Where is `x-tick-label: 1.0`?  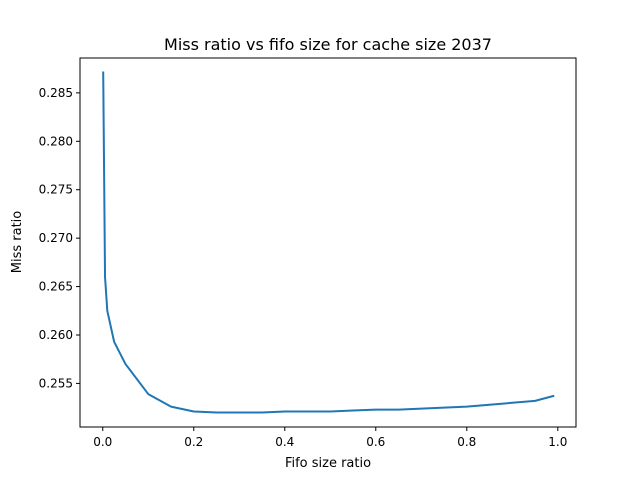 x-tick-label: 1.0 is located at coordinates (557, 442).